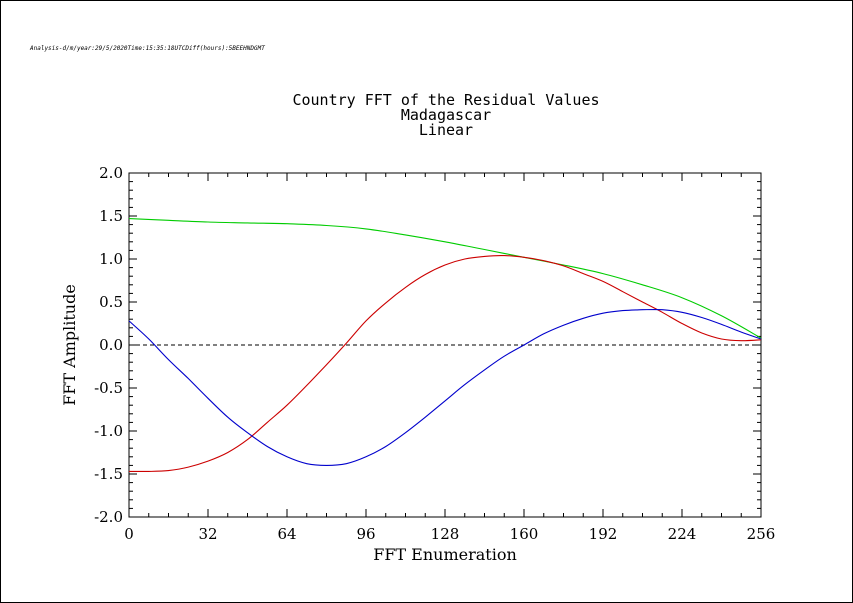 This screenshot has width=853, height=603. What do you see at coordinates (365, 534) in the screenshot?
I see `x-tick-label: 96` at bounding box center [365, 534].